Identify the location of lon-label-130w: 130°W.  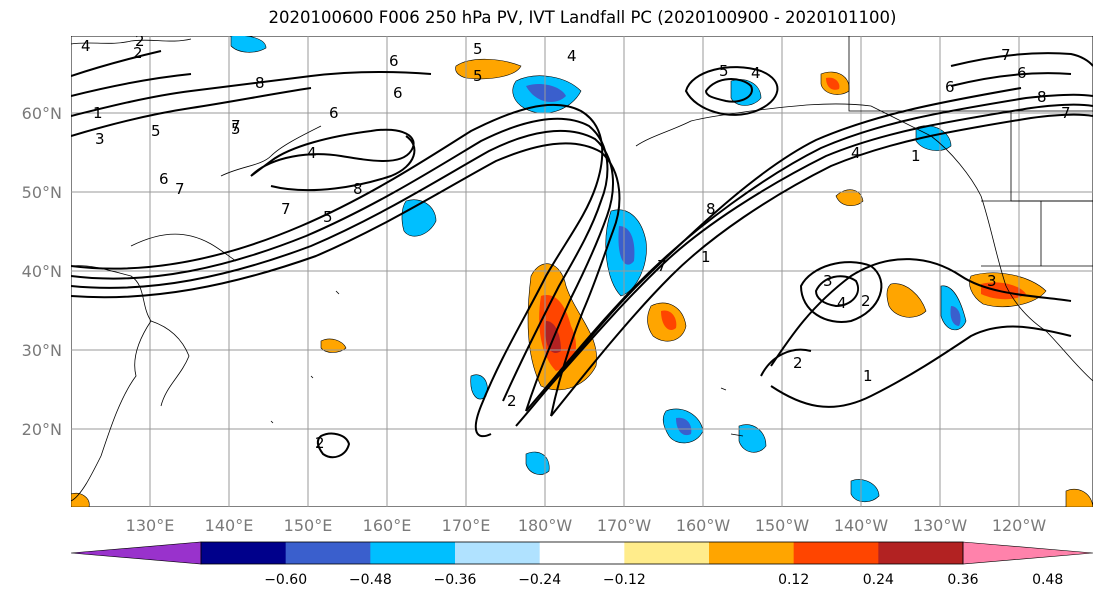
(940, 525).